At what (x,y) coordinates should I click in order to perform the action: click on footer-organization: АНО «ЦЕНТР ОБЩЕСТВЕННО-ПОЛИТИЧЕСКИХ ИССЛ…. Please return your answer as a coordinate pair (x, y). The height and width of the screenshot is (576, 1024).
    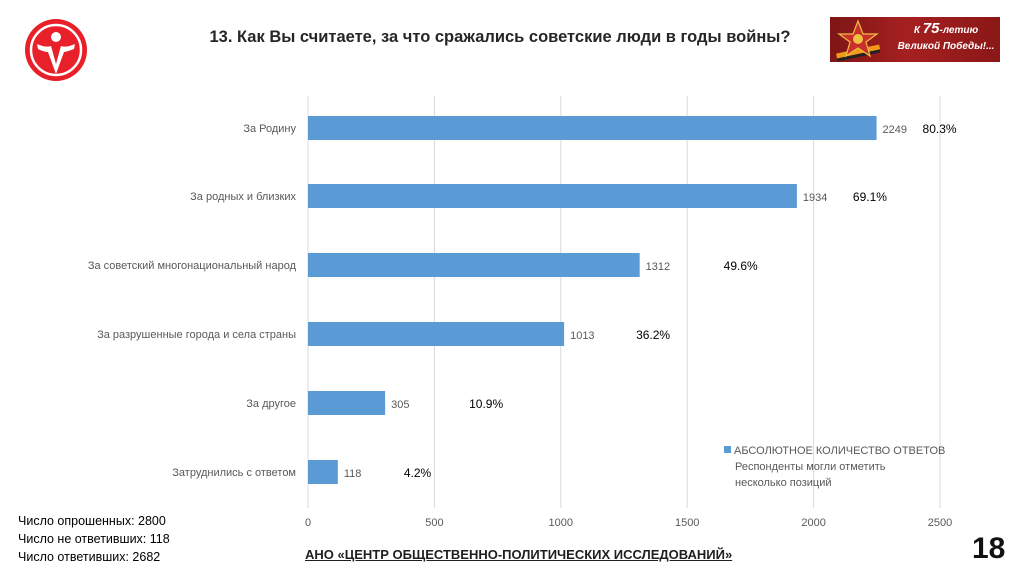
    Looking at the image, I should click on (519, 554).